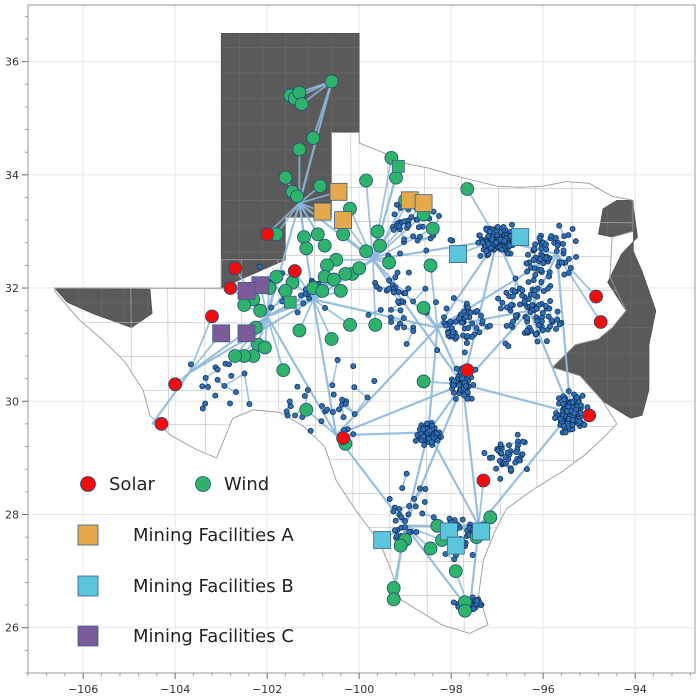 The height and width of the screenshot is (700, 700). I want to click on legend-marker-mining-facilities-c, so click(88, 636).